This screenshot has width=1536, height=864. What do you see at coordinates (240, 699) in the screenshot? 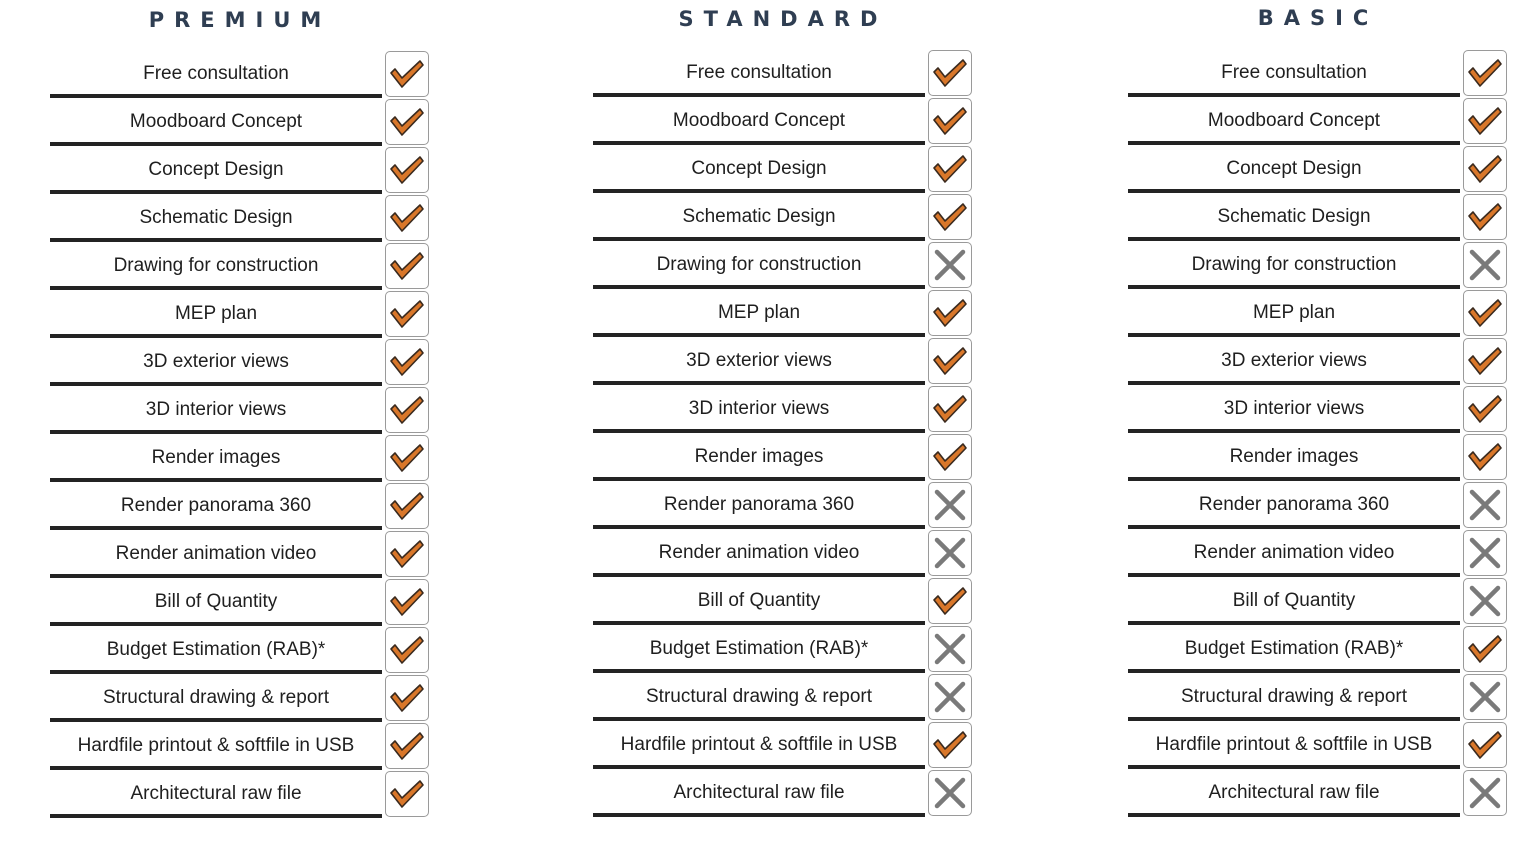
I see `feature-row: Structural drawing & report` at bounding box center [240, 699].